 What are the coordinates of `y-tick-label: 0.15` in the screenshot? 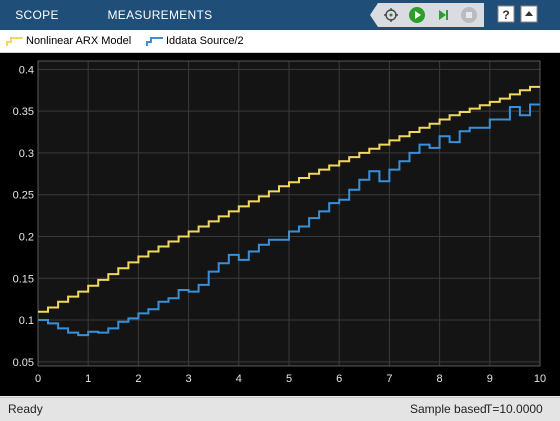 It's located at (23, 279).